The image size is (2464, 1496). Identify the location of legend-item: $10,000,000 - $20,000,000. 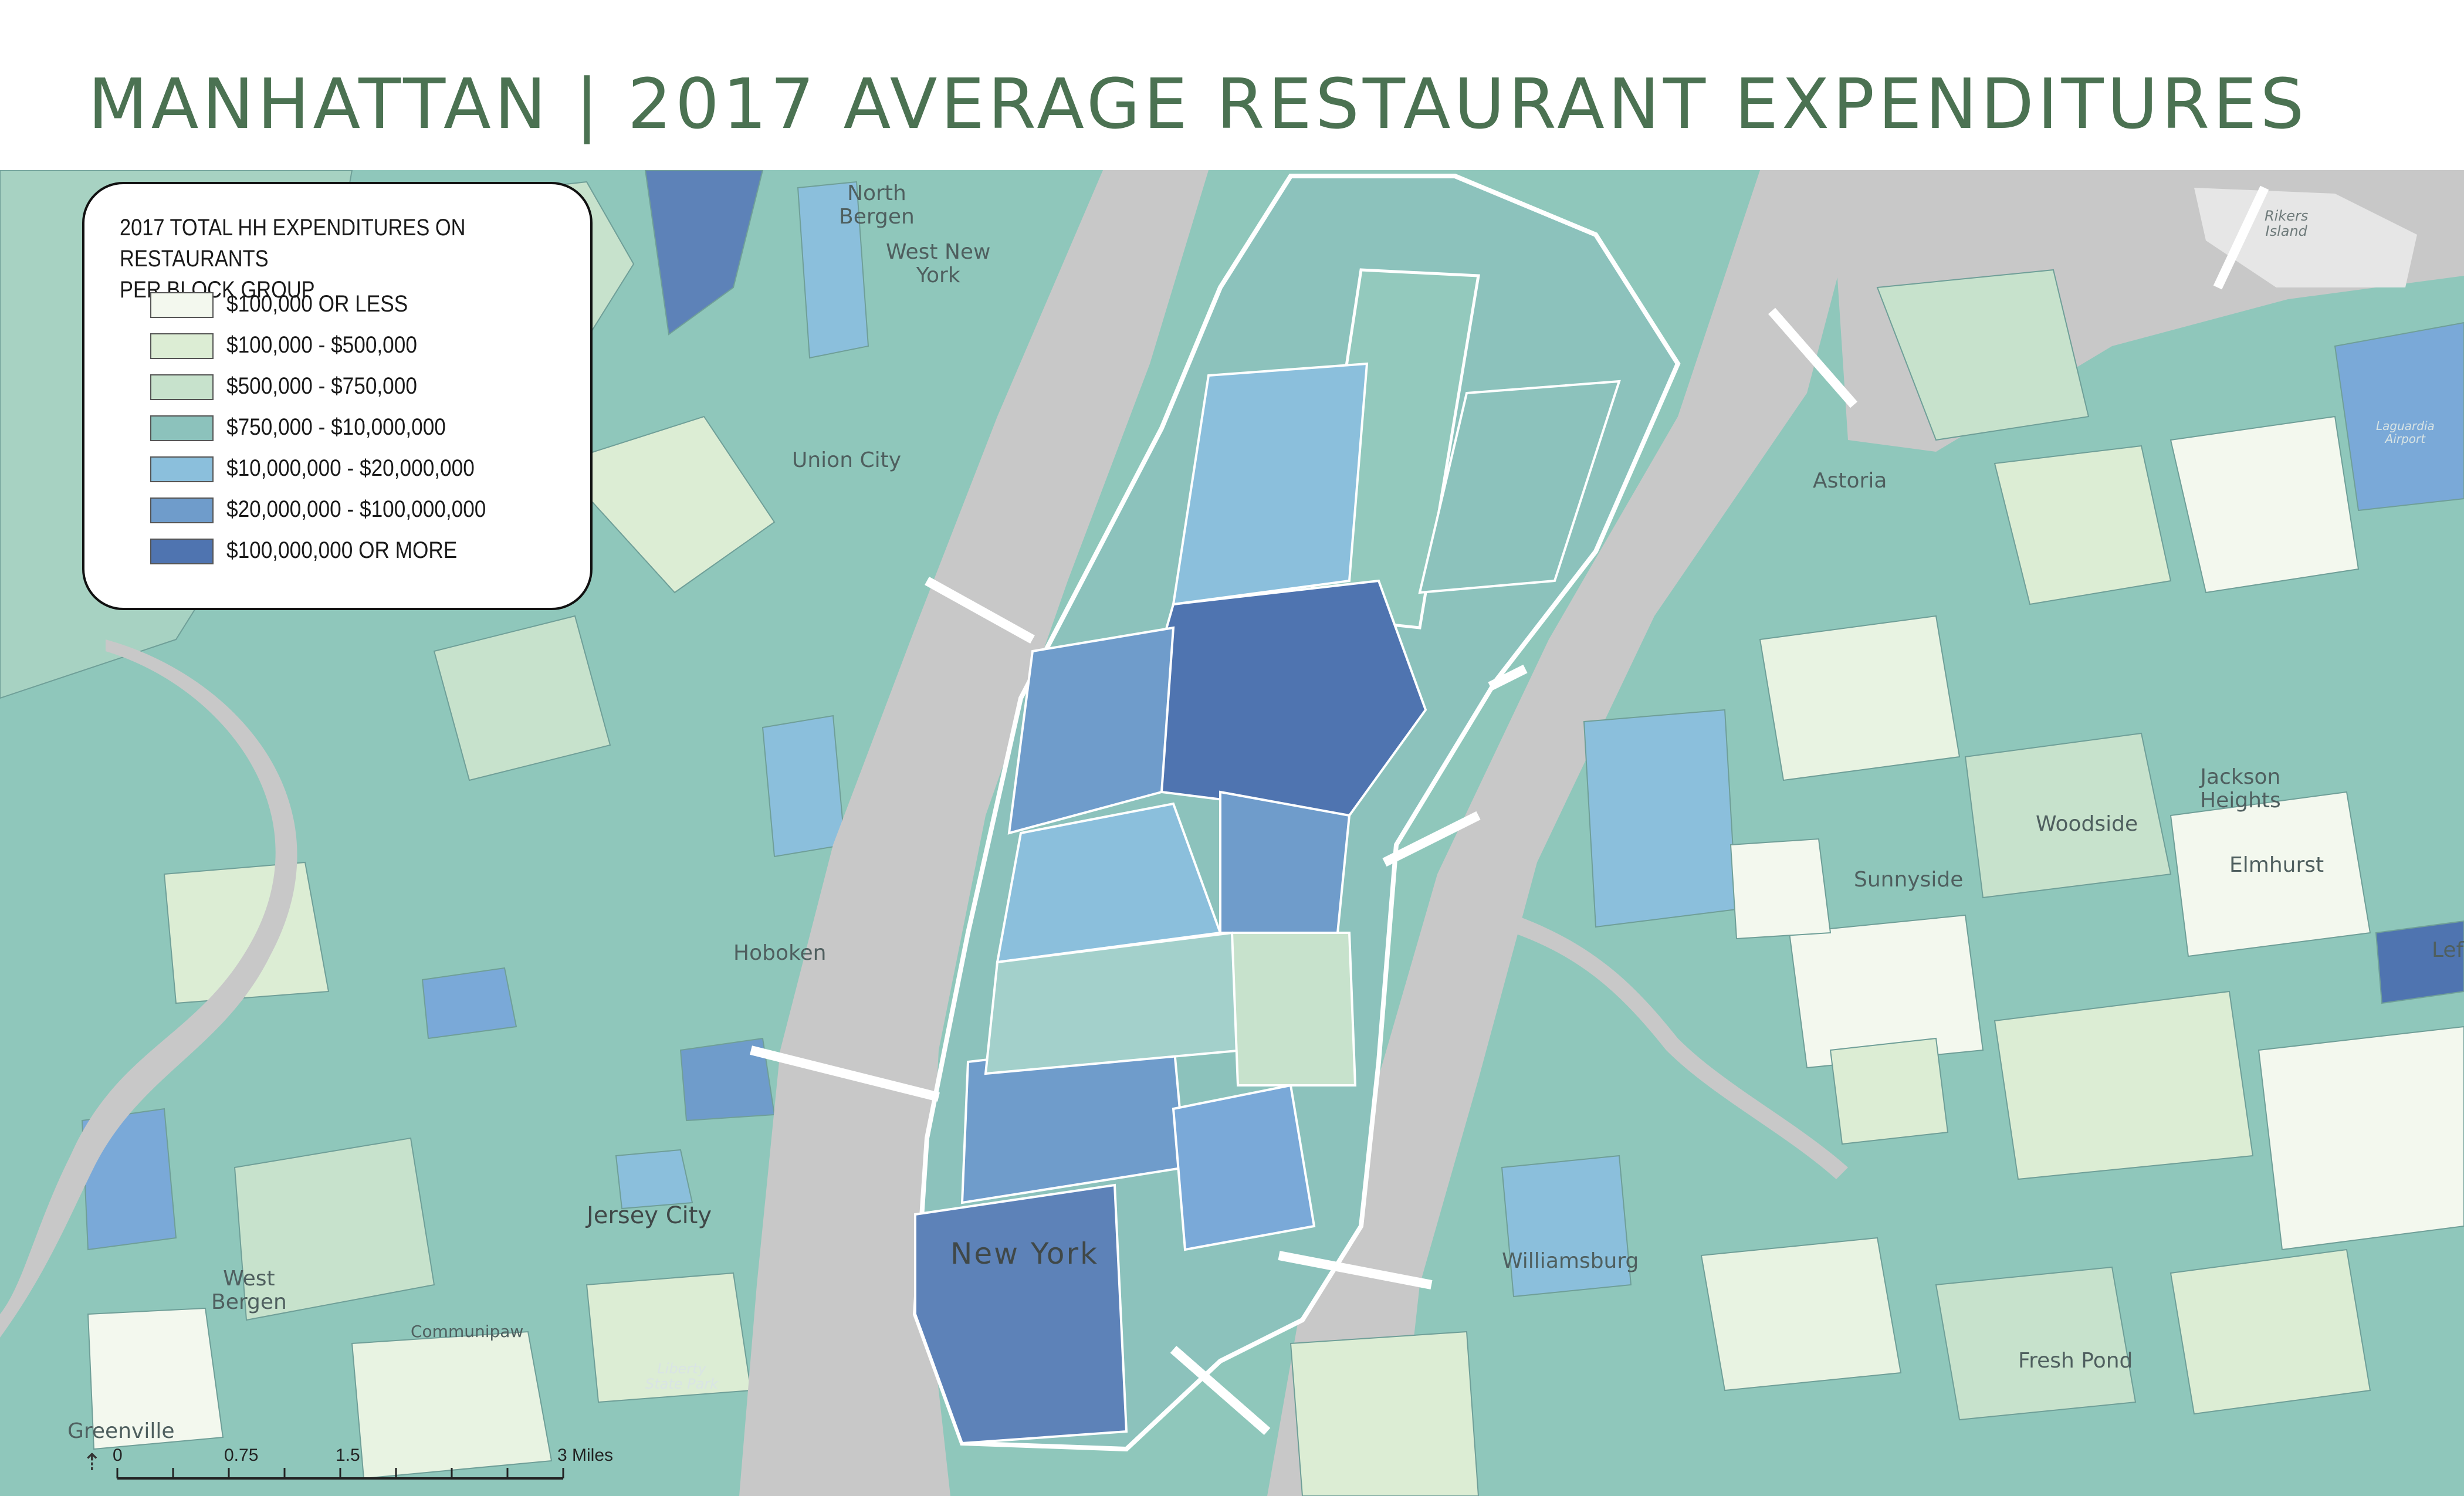
(355, 469).